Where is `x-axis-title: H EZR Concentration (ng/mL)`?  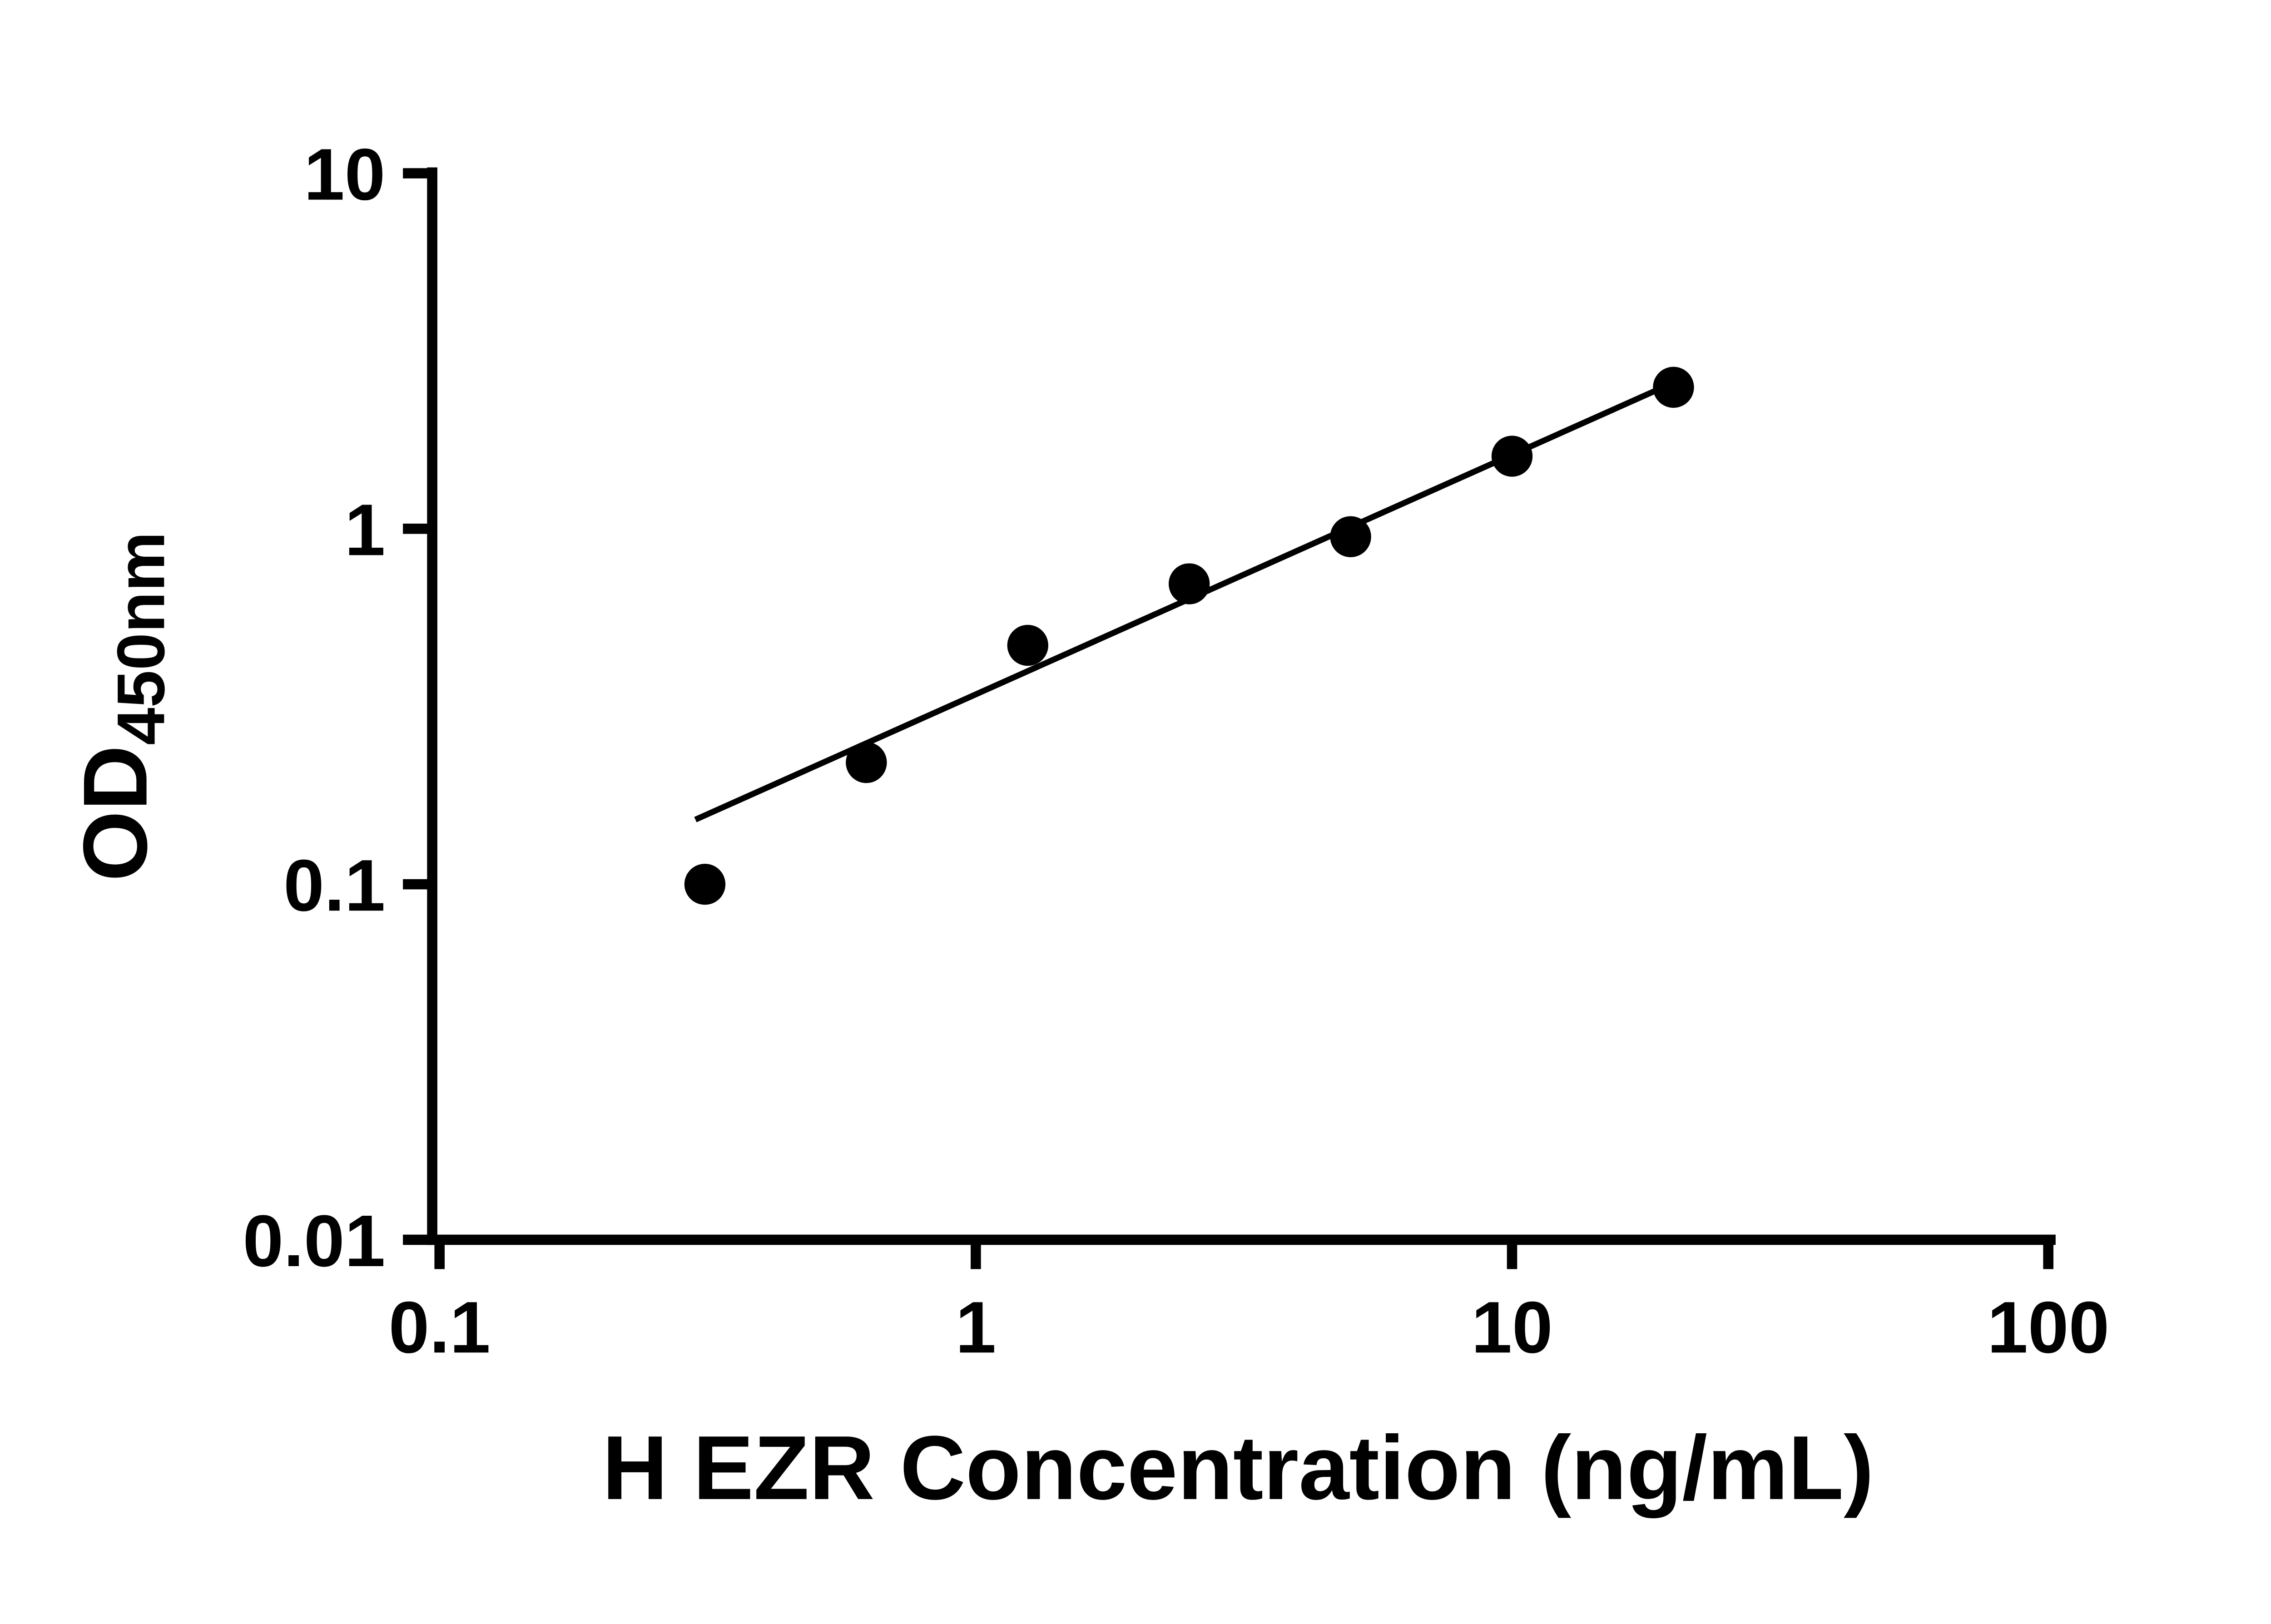
x-axis-title: H EZR Concentration (ng/mL) is located at coordinates (1238, 1468).